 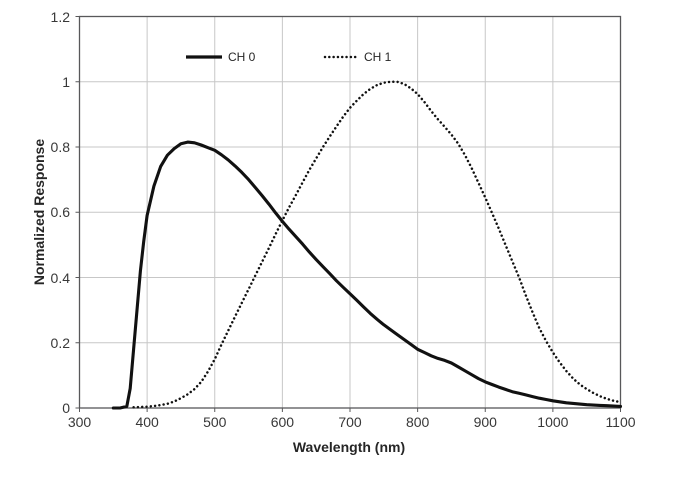 What do you see at coordinates (553, 422) in the screenshot?
I see `x-tick-label: 1000` at bounding box center [553, 422].